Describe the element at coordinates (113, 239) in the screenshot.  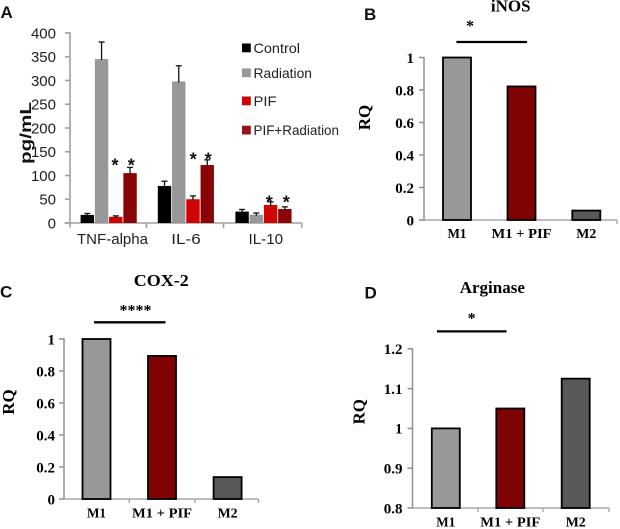
I see `svg-text: TNF-alpha` at that location.